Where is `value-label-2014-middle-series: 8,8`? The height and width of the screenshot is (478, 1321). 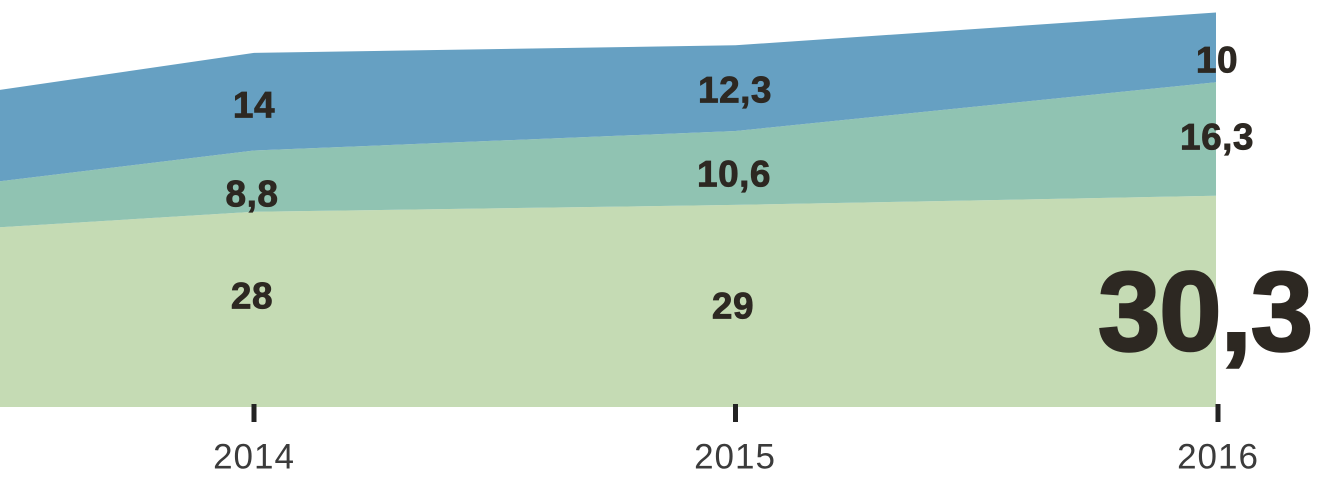 value-label-2014-middle-series: 8,8 is located at coordinates (252, 194).